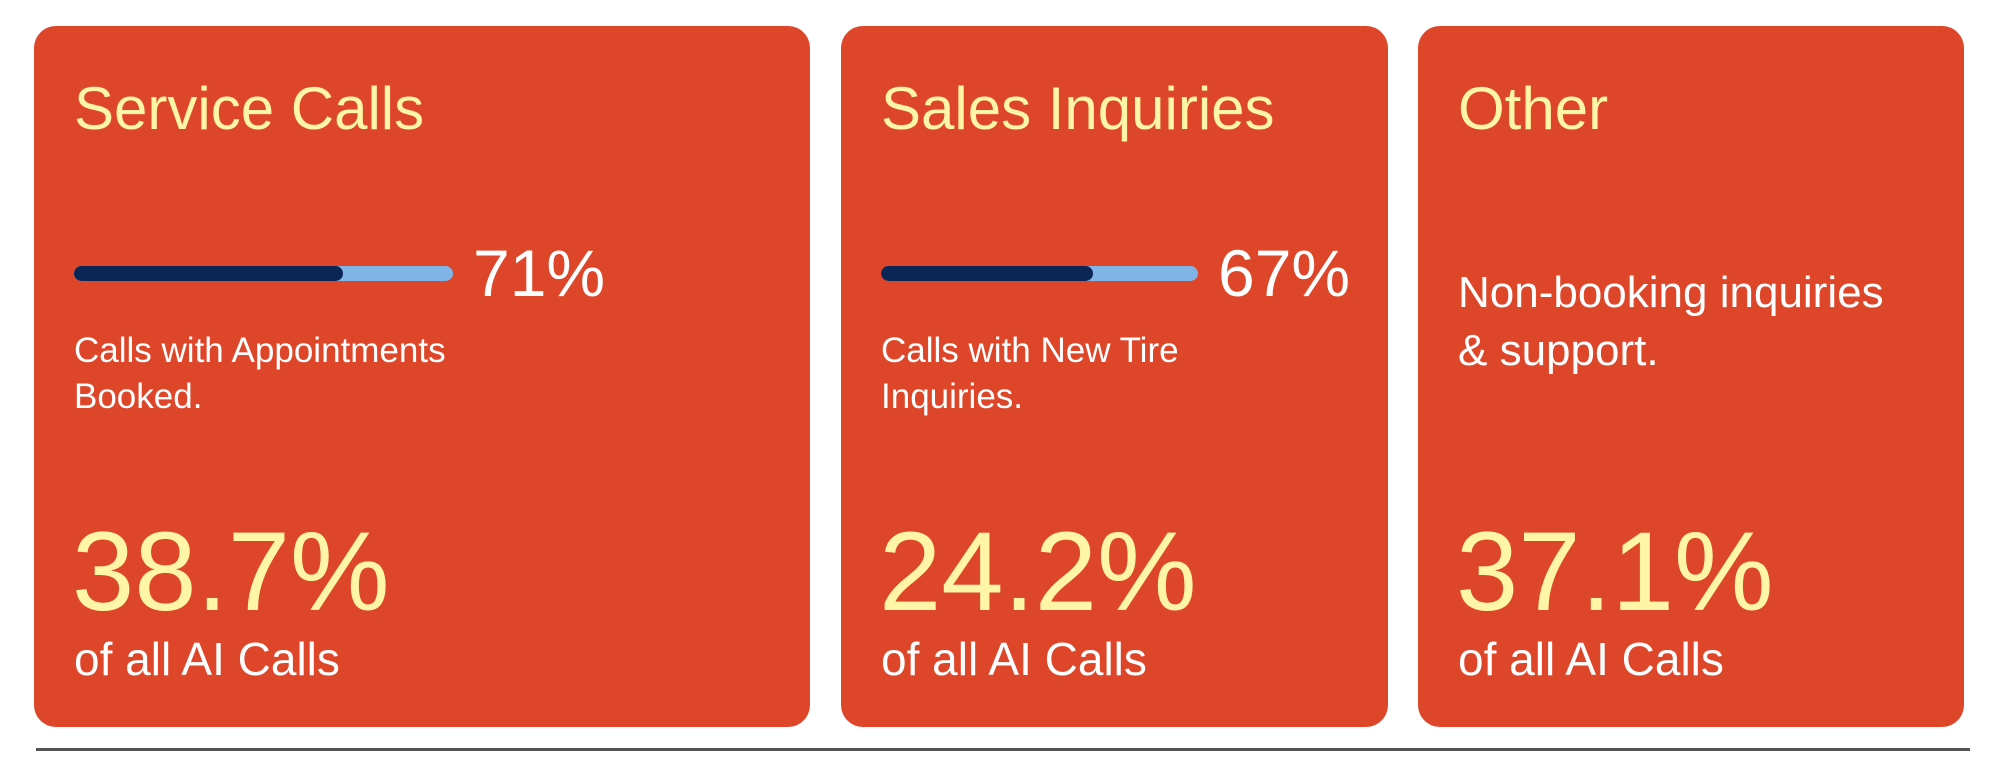 This screenshot has height=778, width=2000. Describe the element at coordinates (231, 571) in the screenshot. I see `share-value: 38.7%` at that location.